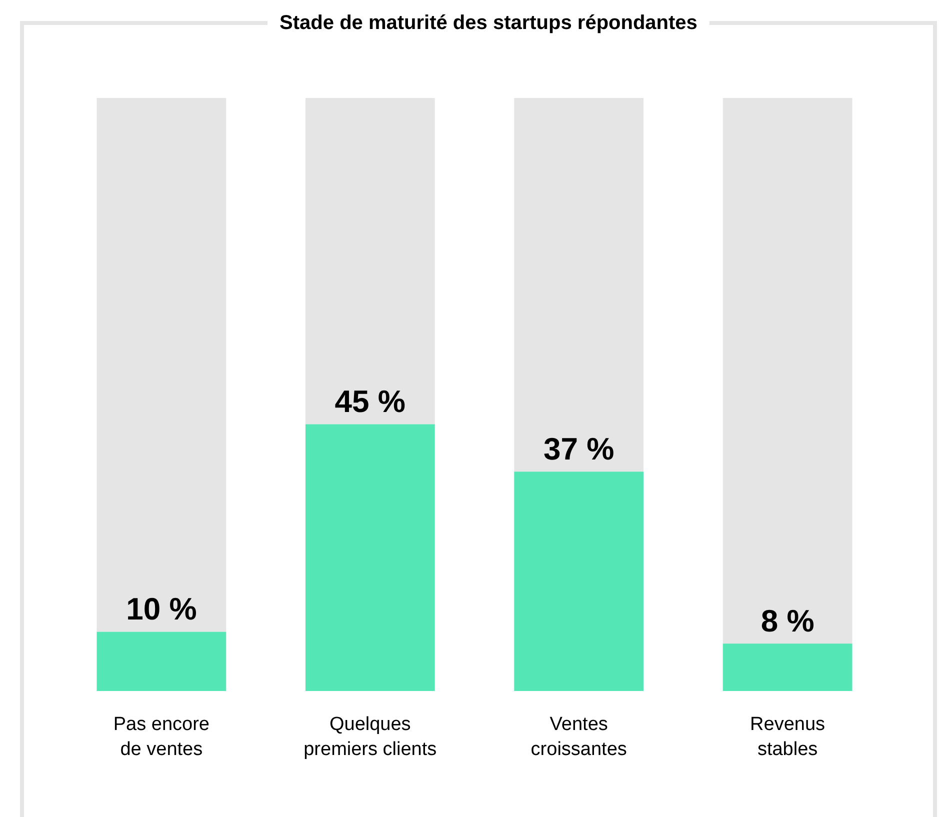  Describe the element at coordinates (489, 23) in the screenshot. I see `chart-title: Stade de maturité des startups répondantes` at that location.